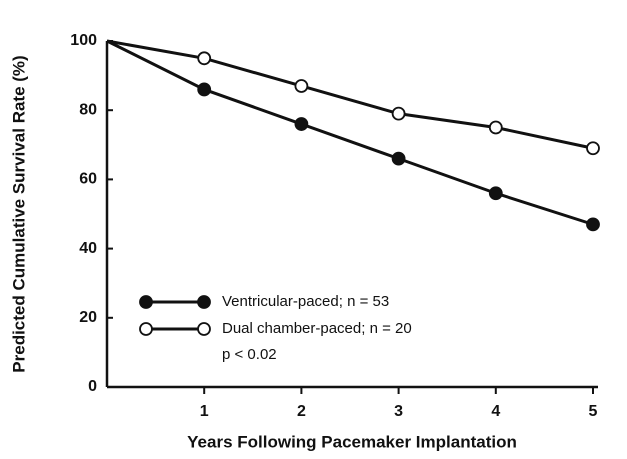 This screenshot has width=627, height=459. What do you see at coordinates (88, 109) in the screenshot?
I see `y-tick-label: 80` at bounding box center [88, 109].